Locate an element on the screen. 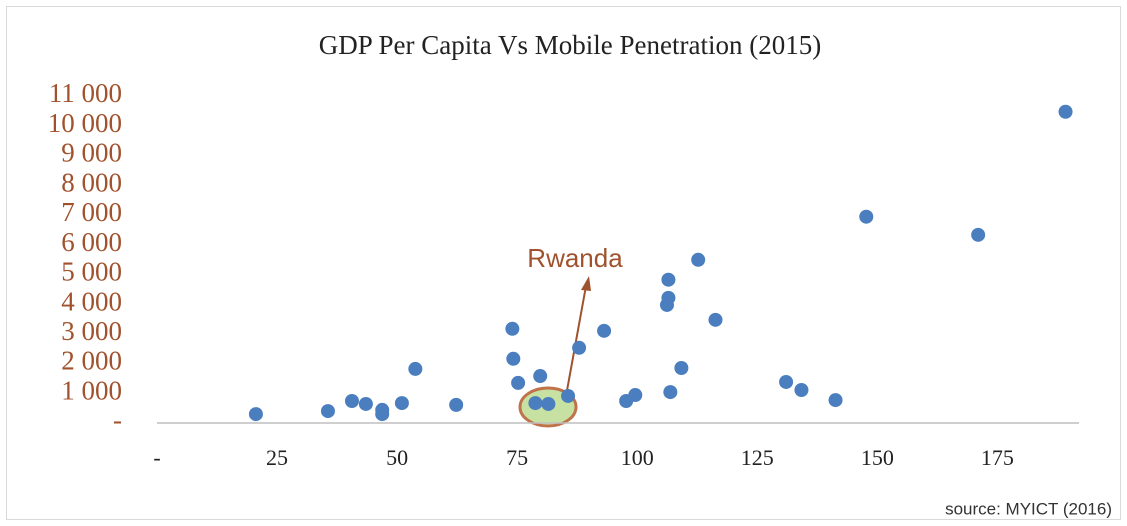 This screenshot has width=1127, height=526. x-tick-label: 175 is located at coordinates (997, 457).